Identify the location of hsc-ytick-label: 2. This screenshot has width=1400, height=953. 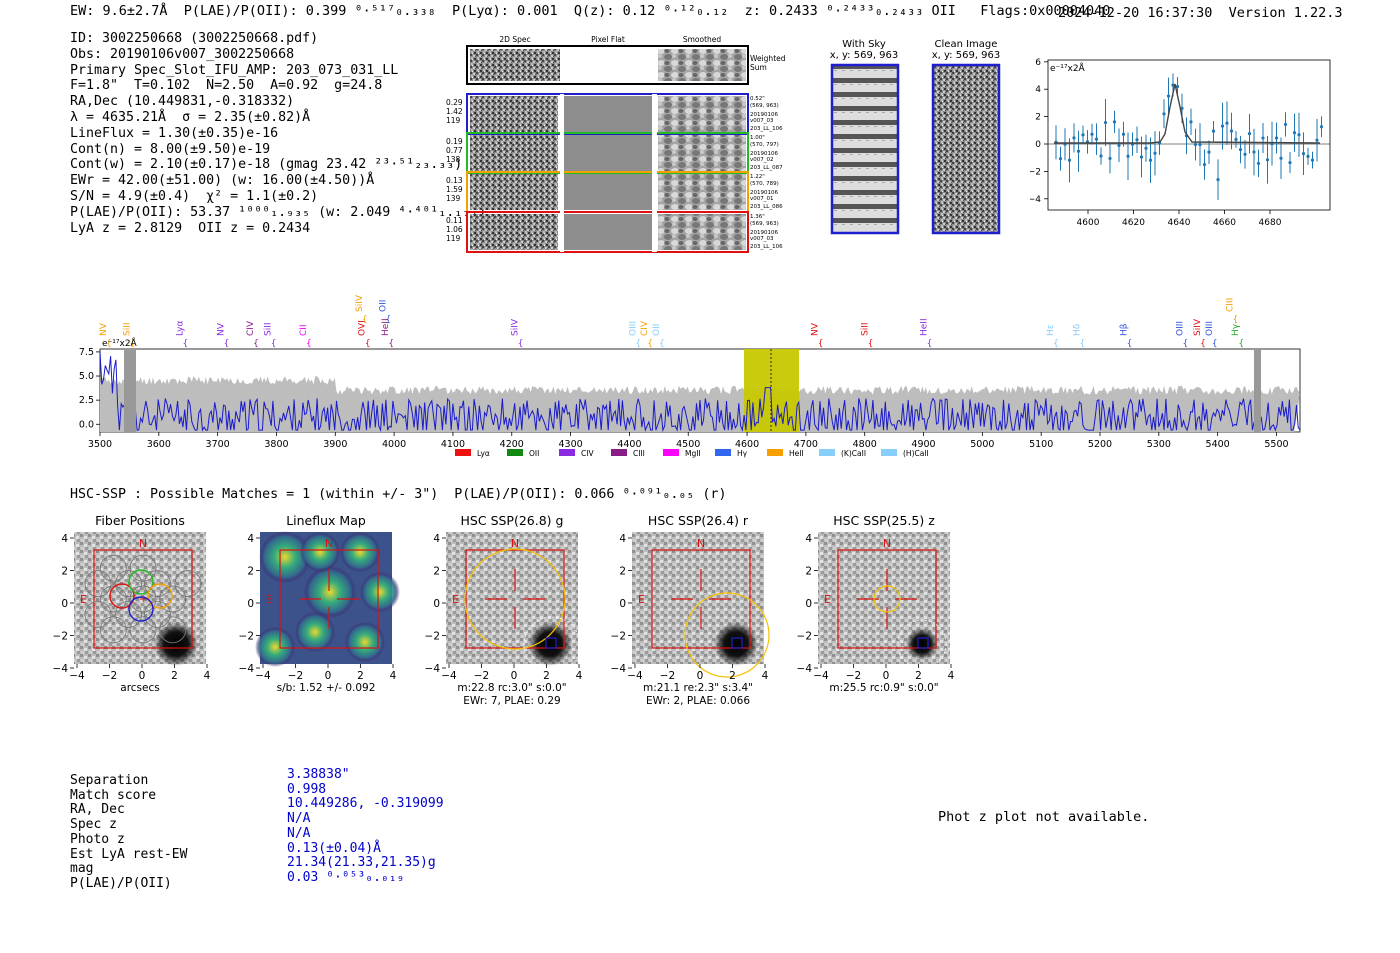
(622, 572).